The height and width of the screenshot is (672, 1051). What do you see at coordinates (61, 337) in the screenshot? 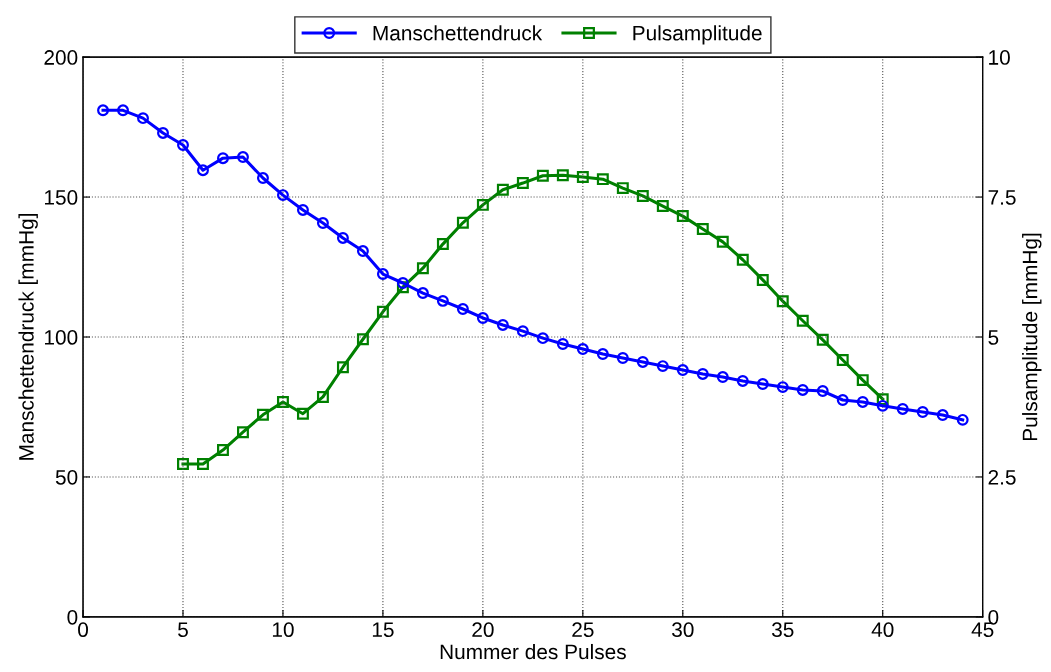
I see `y-tick-label: 100` at bounding box center [61, 337].